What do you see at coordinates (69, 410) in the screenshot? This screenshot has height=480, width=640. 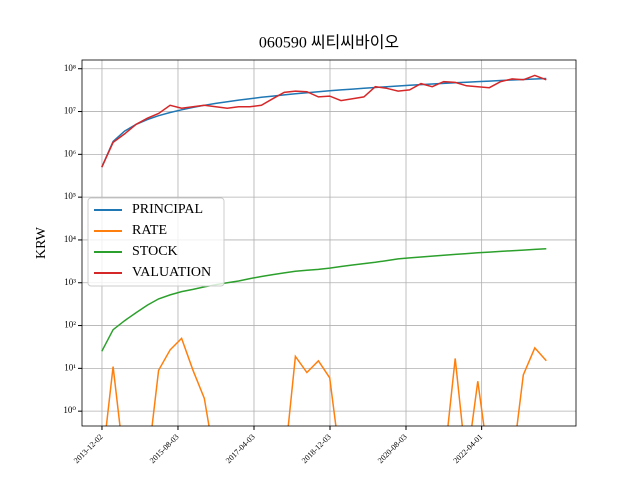 I see `y-tick-label: 10⁰` at bounding box center [69, 410].